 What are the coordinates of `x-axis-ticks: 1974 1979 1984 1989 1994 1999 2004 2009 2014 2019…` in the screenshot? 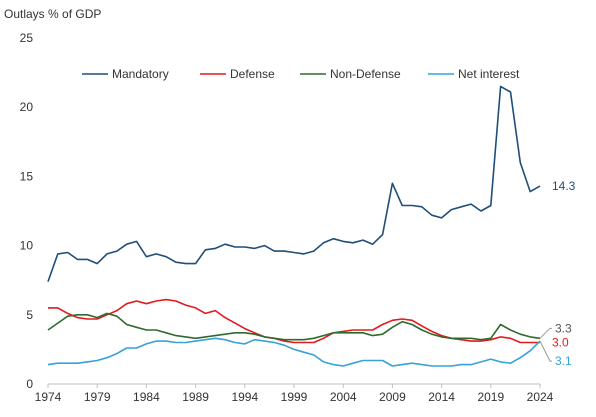 It's located at (294, 394).